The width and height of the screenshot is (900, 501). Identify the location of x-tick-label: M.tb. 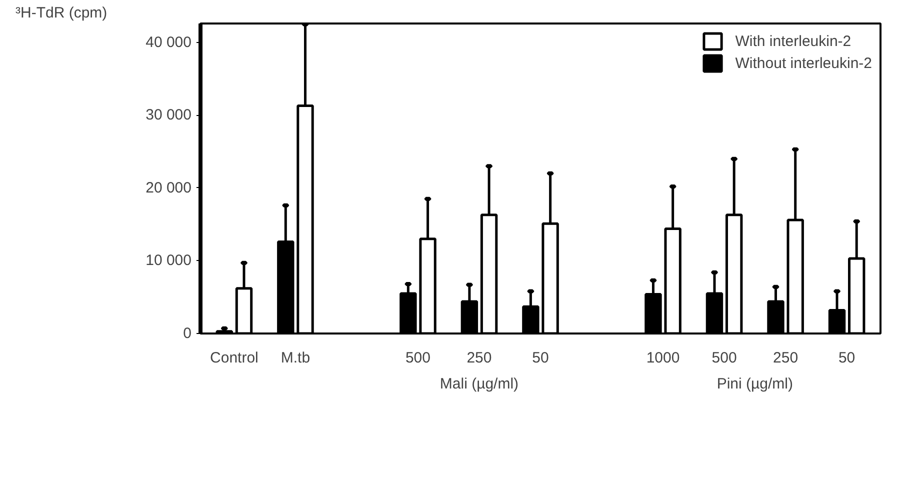
(295, 358).